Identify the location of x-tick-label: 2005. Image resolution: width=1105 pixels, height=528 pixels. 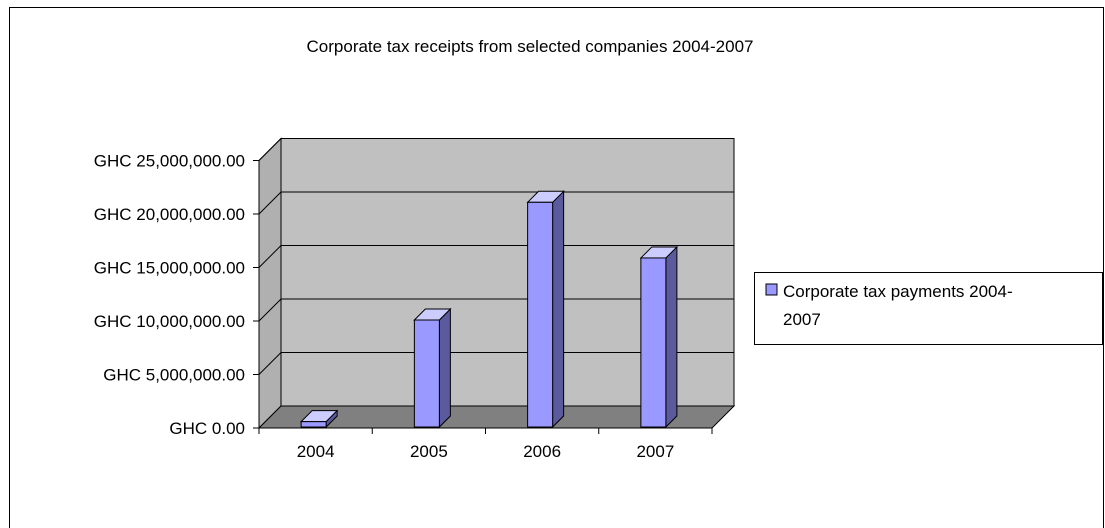
(429, 451).